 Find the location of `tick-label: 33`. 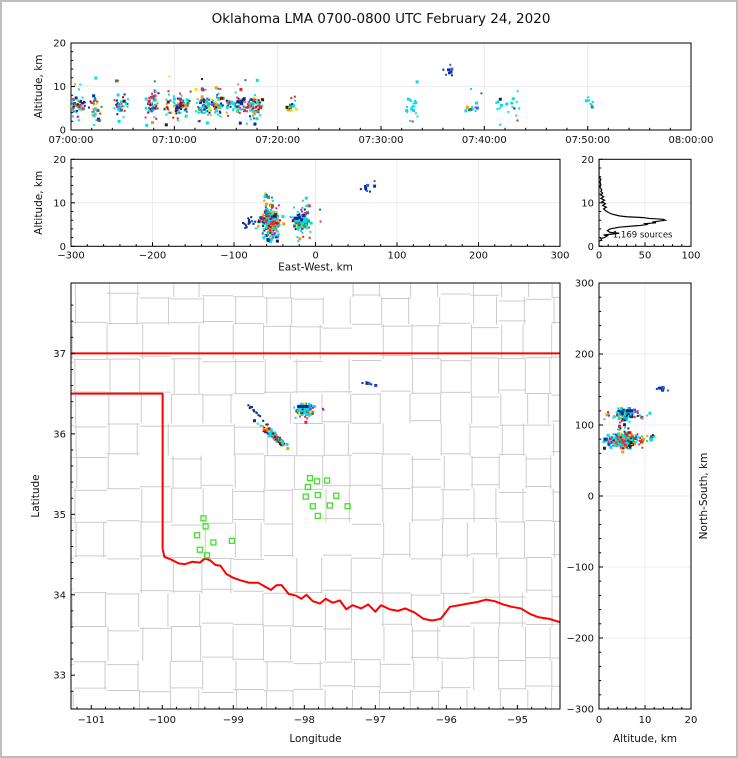

tick-label: 33 is located at coordinates (59, 676).